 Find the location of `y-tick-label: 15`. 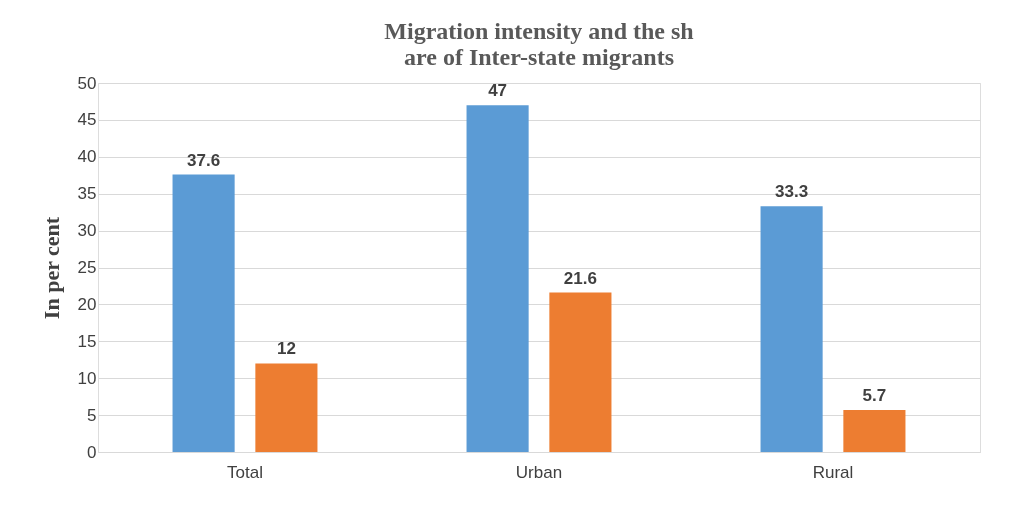

y-tick-label: 15 is located at coordinates (87, 341).